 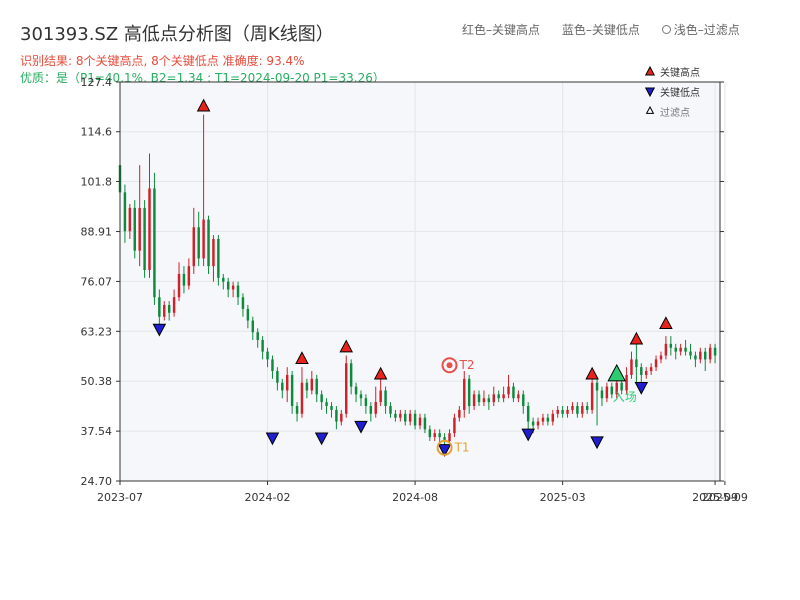 I want to click on legend-blue-text: 蓝色–关键低点, so click(x=600, y=30).